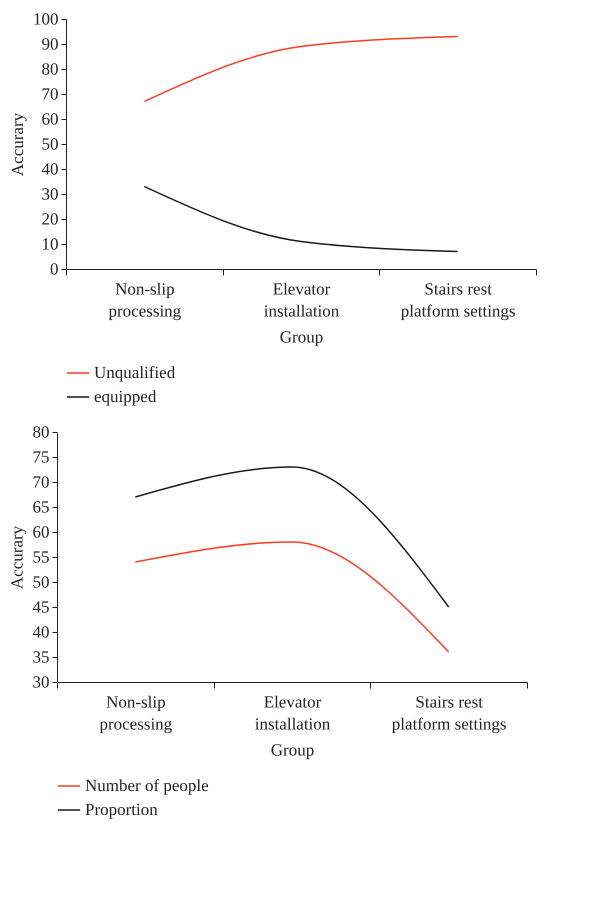  I want to click on y-tick-label: 55, so click(41, 557).